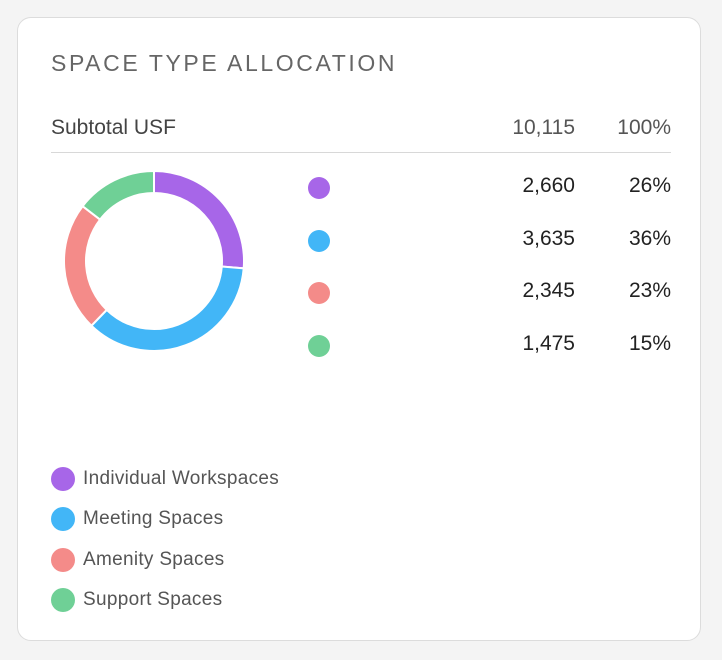 The height and width of the screenshot is (660, 722). What do you see at coordinates (548, 238) in the screenshot?
I see `meeting-value: 3,635` at bounding box center [548, 238].